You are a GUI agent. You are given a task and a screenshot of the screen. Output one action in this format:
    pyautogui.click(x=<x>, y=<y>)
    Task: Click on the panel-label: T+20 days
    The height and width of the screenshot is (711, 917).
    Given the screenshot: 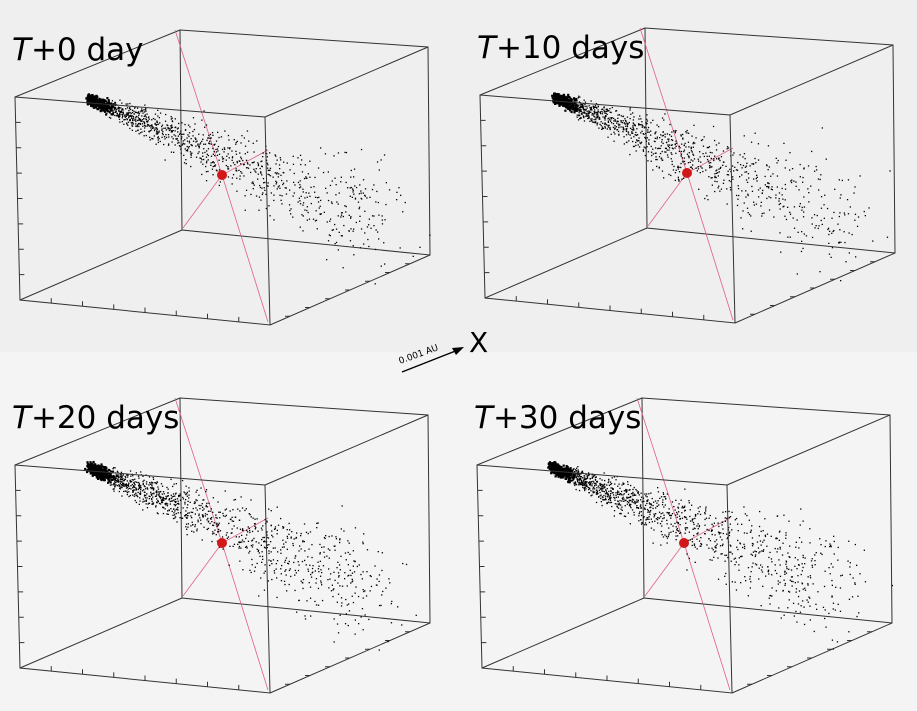 What is the action you would take?
    pyautogui.click(x=95, y=418)
    